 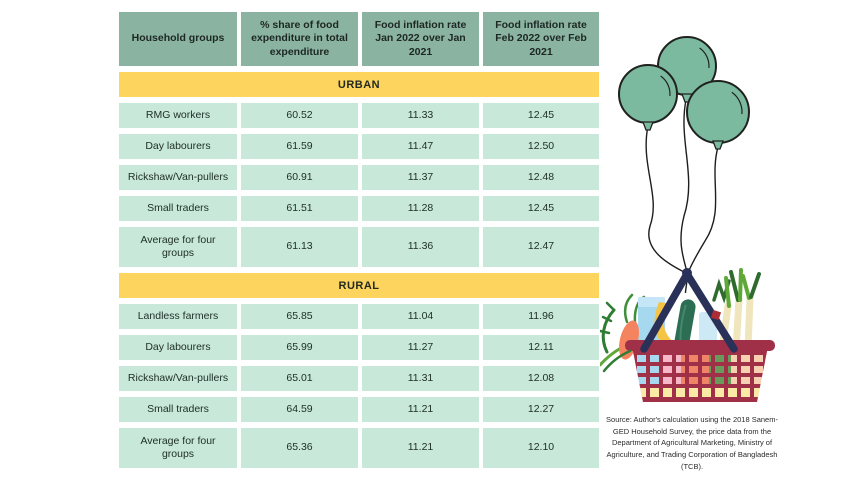 What do you see at coordinates (541, 378) in the screenshot?
I see `value-cell: 12.08` at bounding box center [541, 378].